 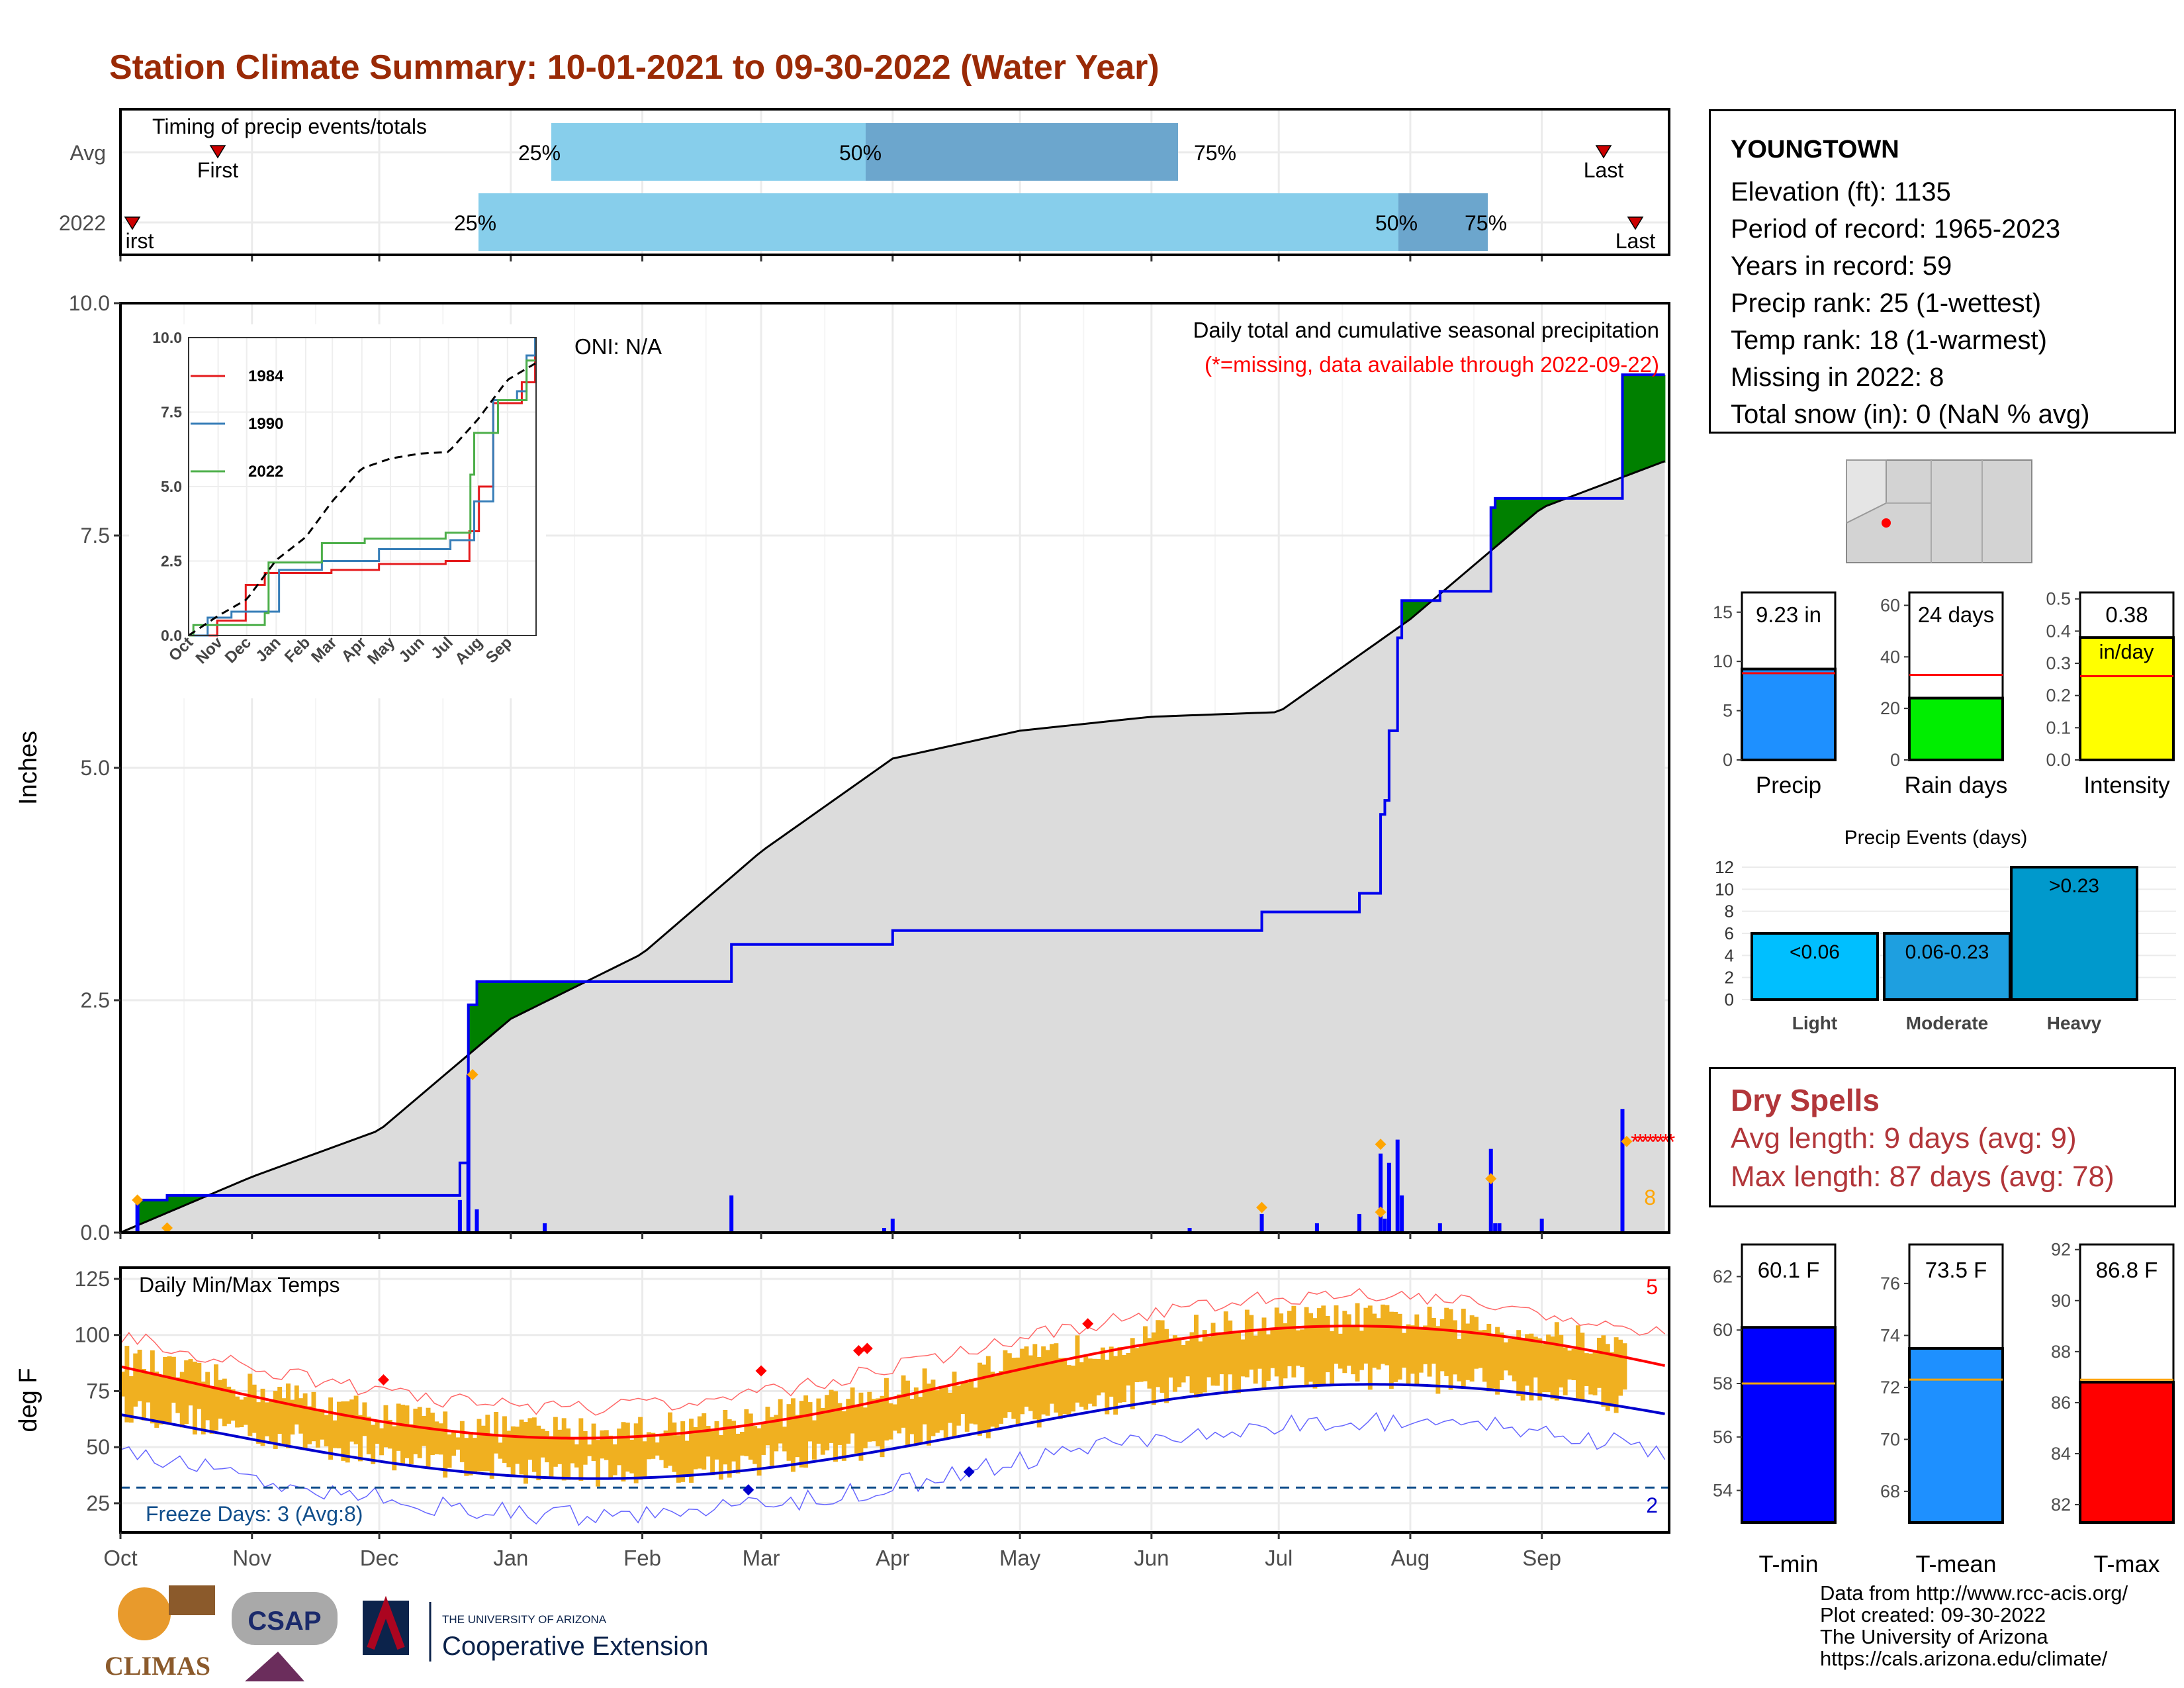 What do you see at coordinates (1841, 266) in the screenshot?
I see `station-years: Years in record: 59` at bounding box center [1841, 266].